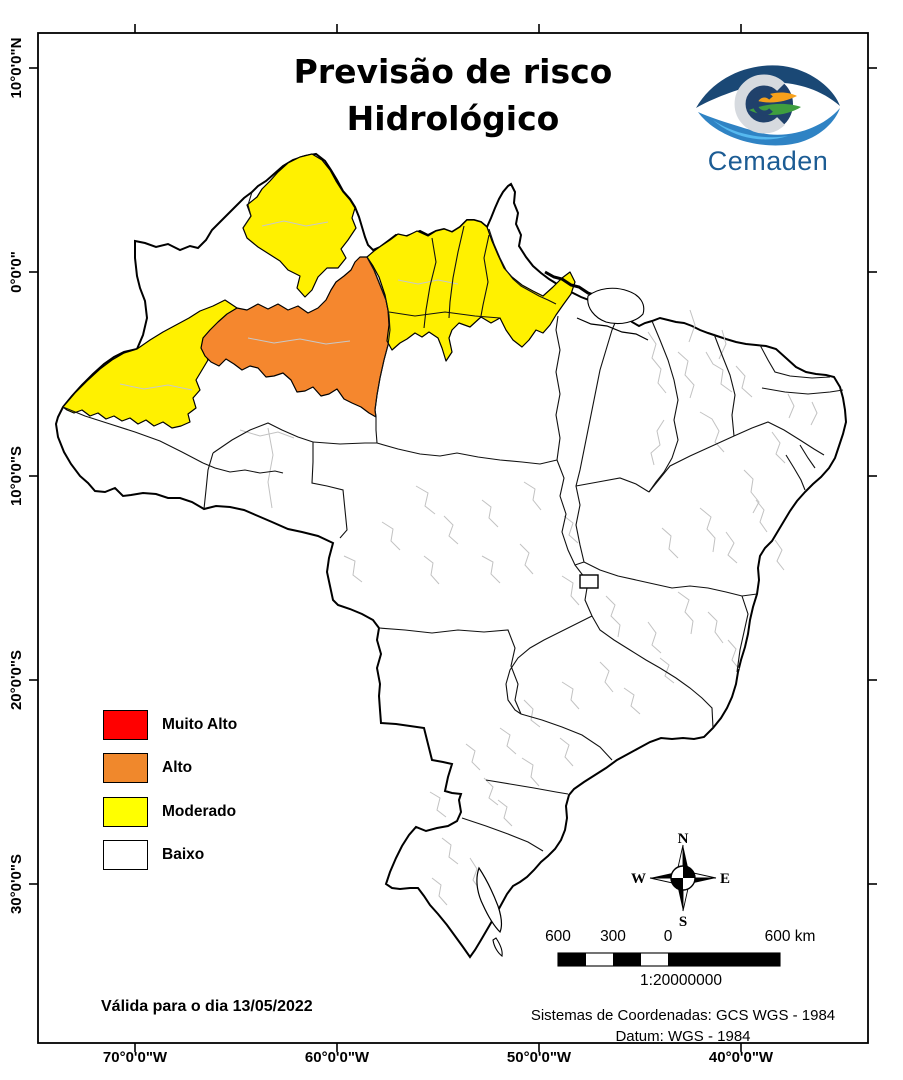 The height and width of the screenshot is (1080, 903). Describe the element at coordinates (207, 1006) in the screenshot. I see `validity-date-text: Válida para o dia 13/05/2022` at that location.